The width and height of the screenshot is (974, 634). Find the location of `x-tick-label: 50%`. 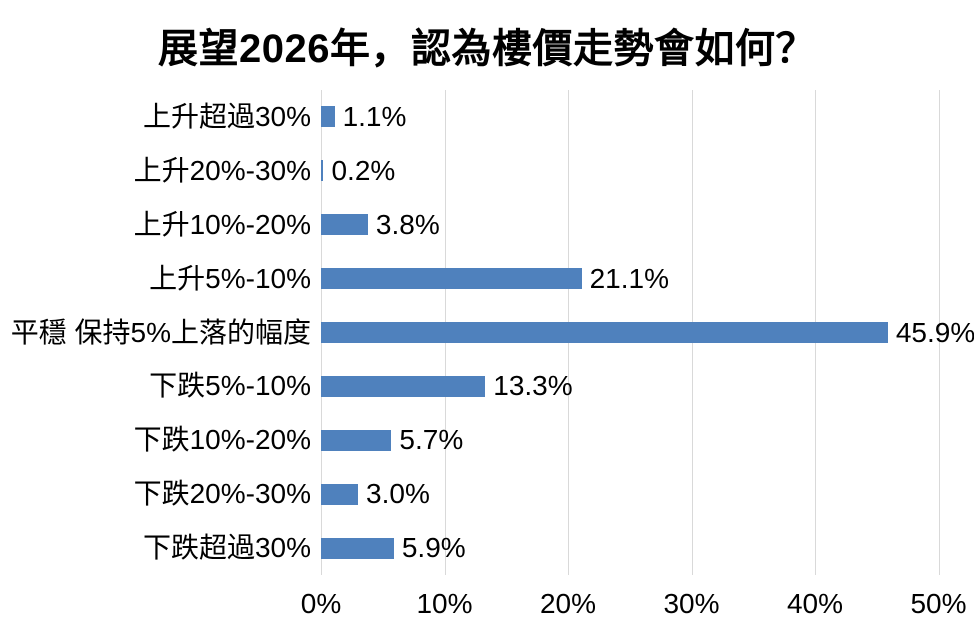

x-tick-label: 50% is located at coordinates (938, 603).